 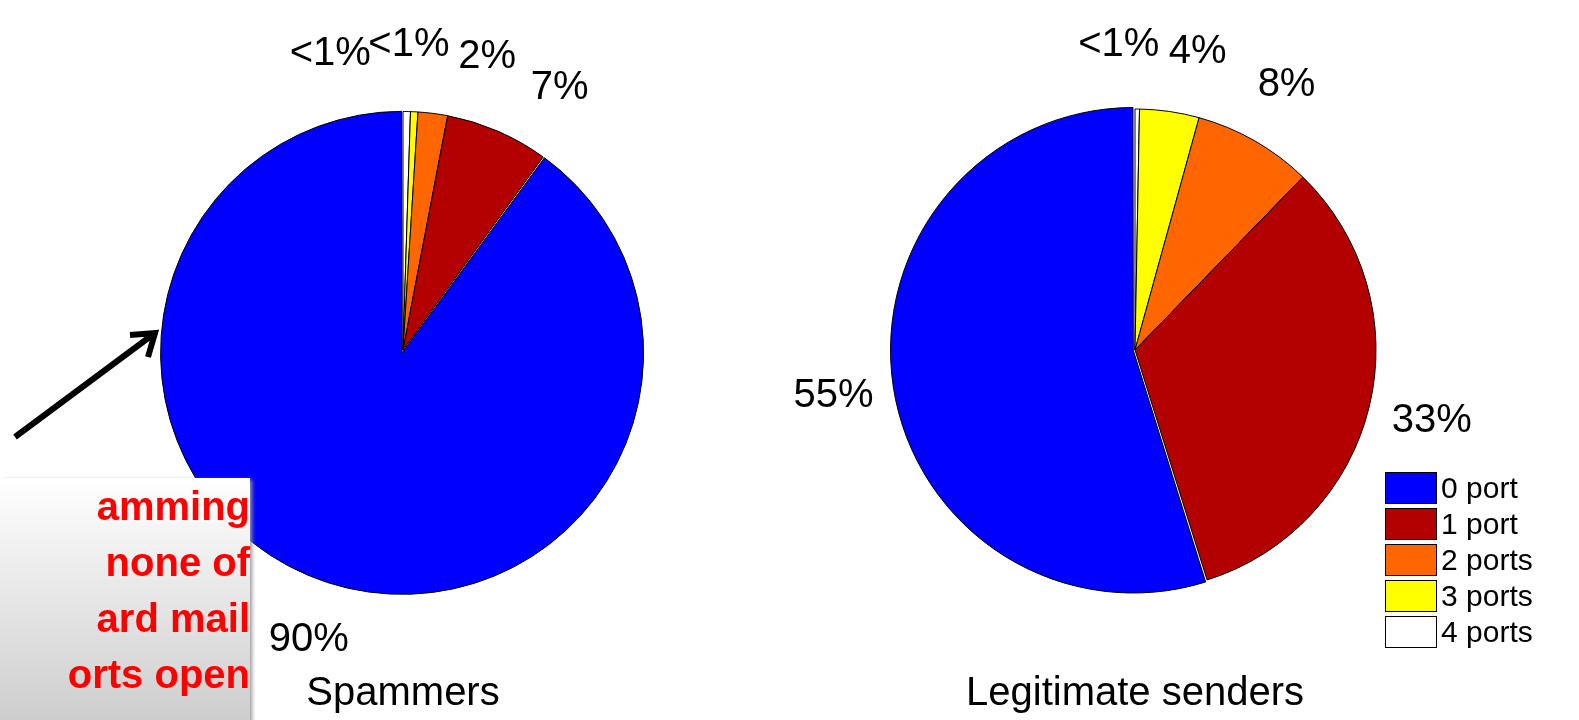 I want to click on legend-label: 1 port, so click(x=1479, y=524).